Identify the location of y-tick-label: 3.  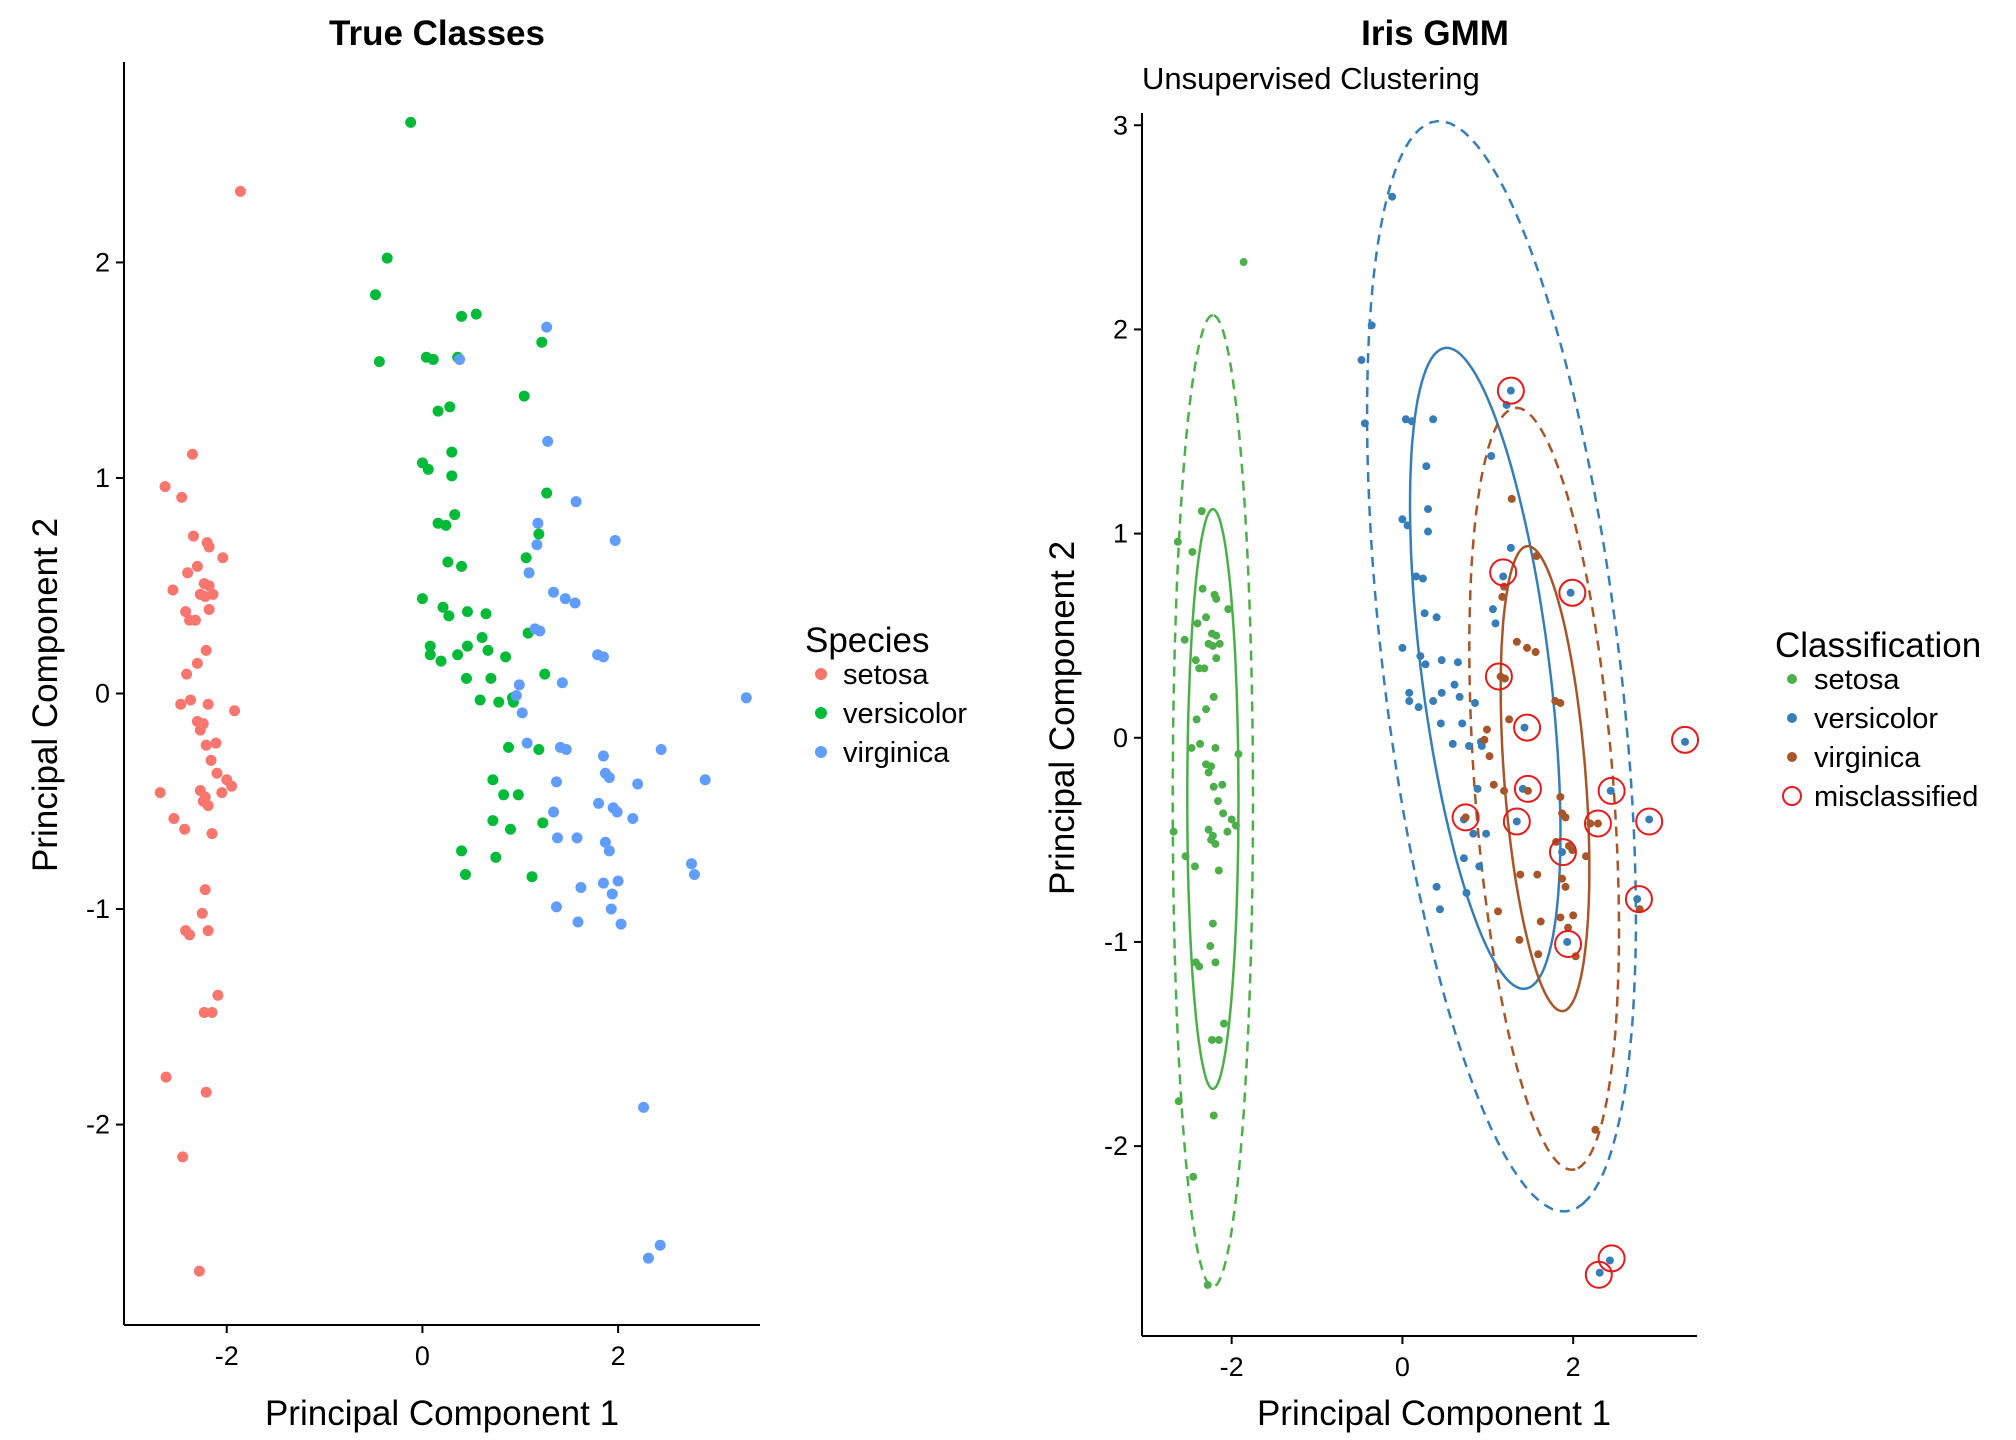
(1120, 125).